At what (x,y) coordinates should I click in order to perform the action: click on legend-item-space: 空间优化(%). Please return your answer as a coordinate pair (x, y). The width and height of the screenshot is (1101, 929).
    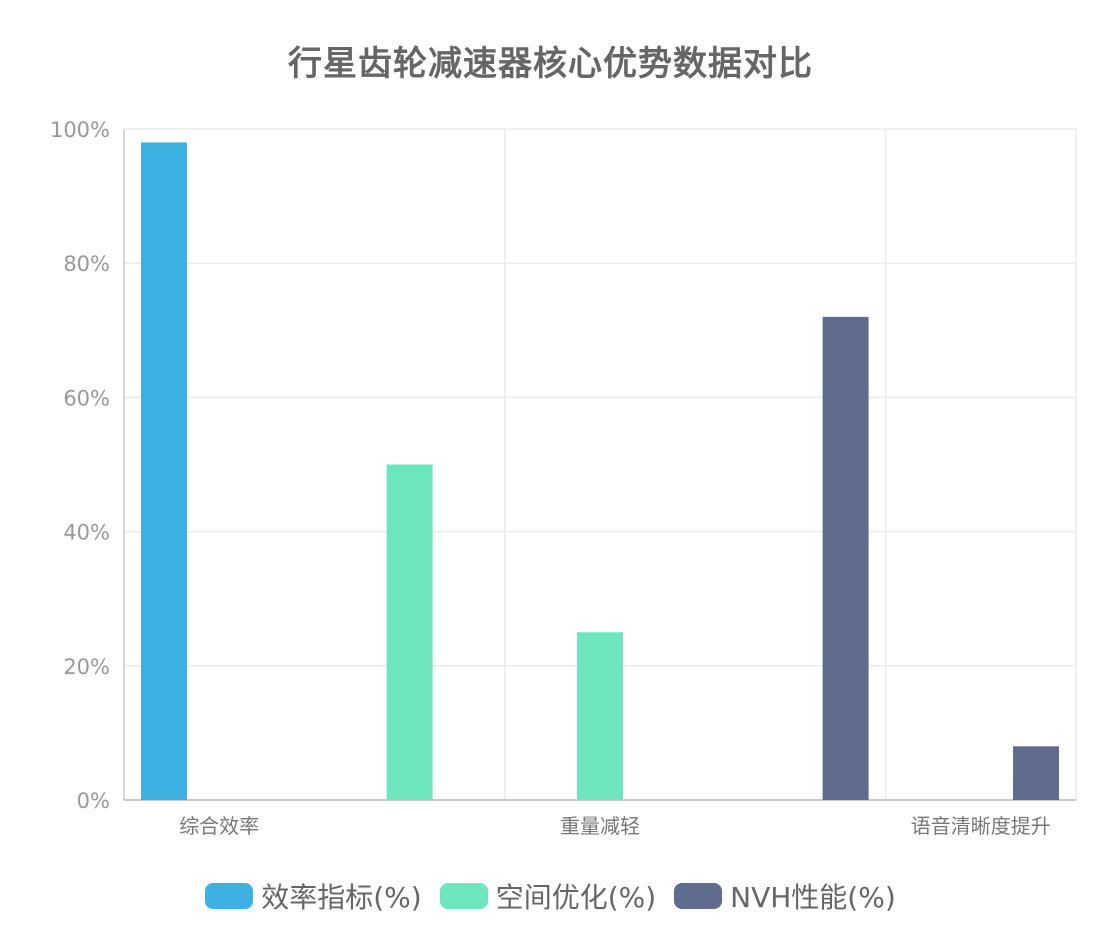
    Looking at the image, I should click on (548, 896).